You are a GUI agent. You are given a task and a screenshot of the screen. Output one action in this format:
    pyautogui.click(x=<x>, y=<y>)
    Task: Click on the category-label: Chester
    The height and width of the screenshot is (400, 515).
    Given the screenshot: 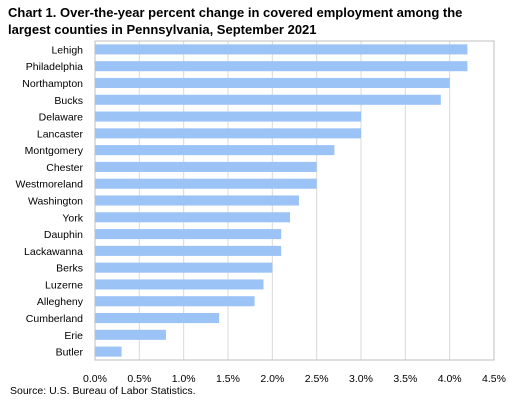 What is the action you would take?
    pyautogui.click(x=64, y=168)
    